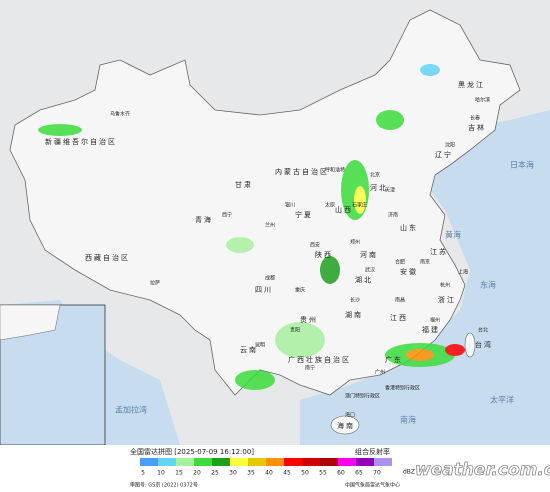  What do you see at coordinates (394, 359) in the screenshot?
I see `region-label: 广东` at bounding box center [394, 359].